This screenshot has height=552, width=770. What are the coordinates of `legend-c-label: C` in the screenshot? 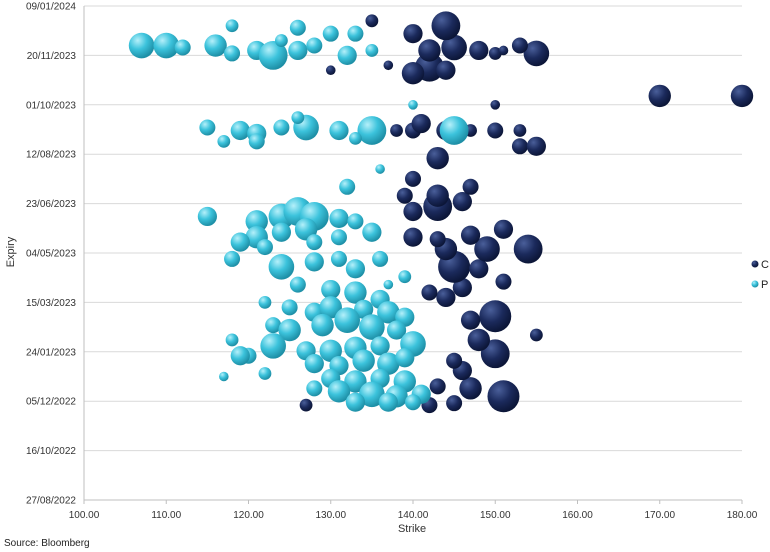 It's located at (765, 265).